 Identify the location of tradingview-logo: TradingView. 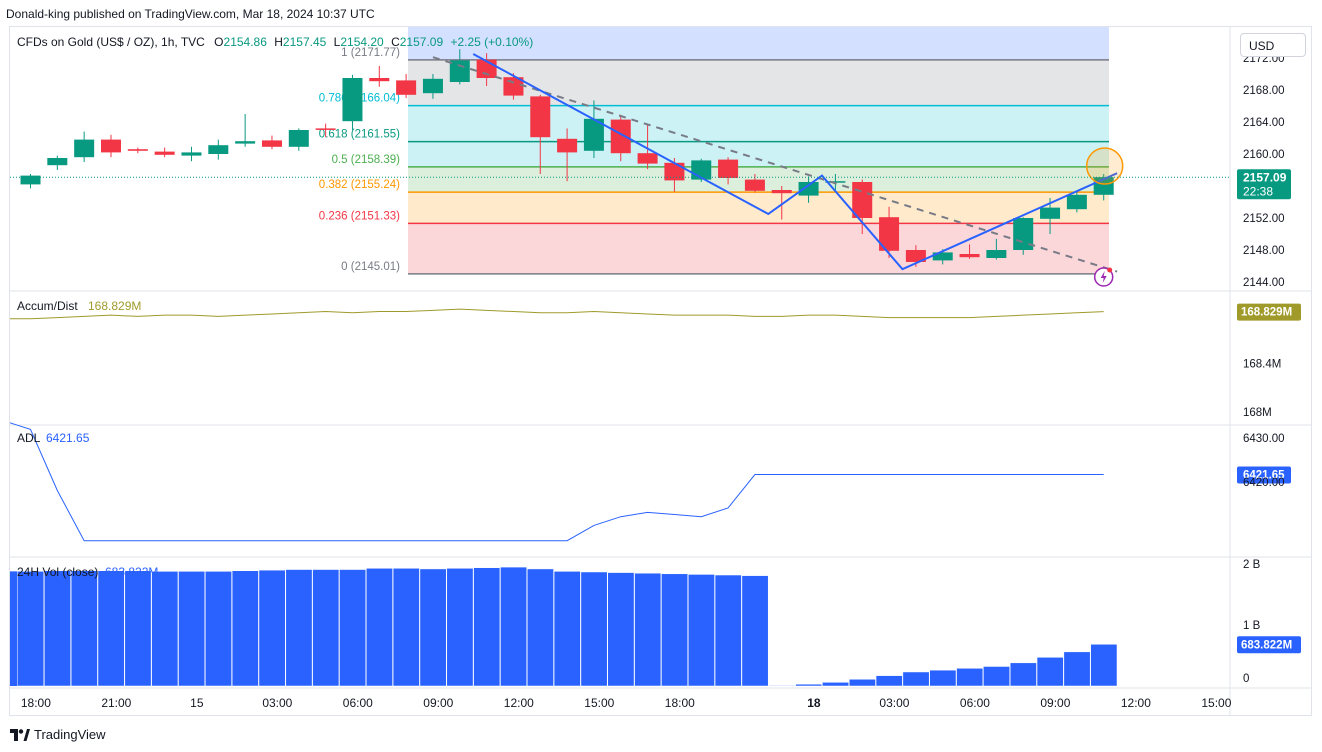
(58, 734).